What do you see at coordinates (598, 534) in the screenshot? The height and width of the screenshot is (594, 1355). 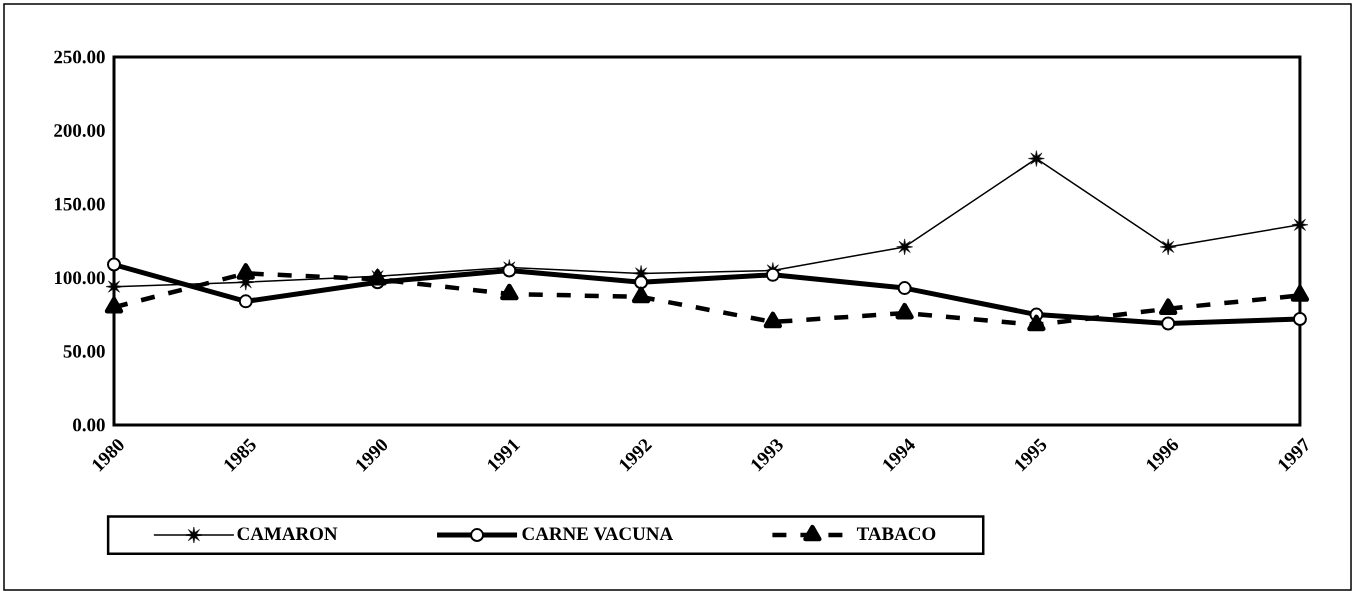 I see `legend-label: CARNE VACUNA` at bounding box center [598, 534].